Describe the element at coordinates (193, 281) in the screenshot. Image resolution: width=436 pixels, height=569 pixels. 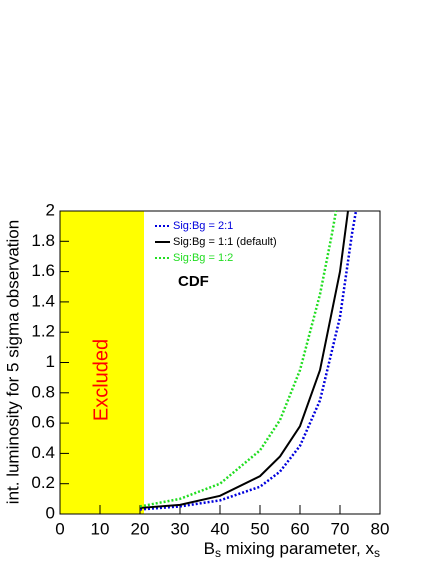
I see `annotation: CDF` at that location.